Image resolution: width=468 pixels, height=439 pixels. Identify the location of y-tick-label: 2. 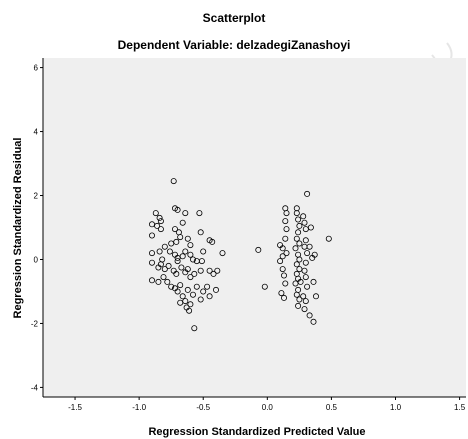
(36, 196).